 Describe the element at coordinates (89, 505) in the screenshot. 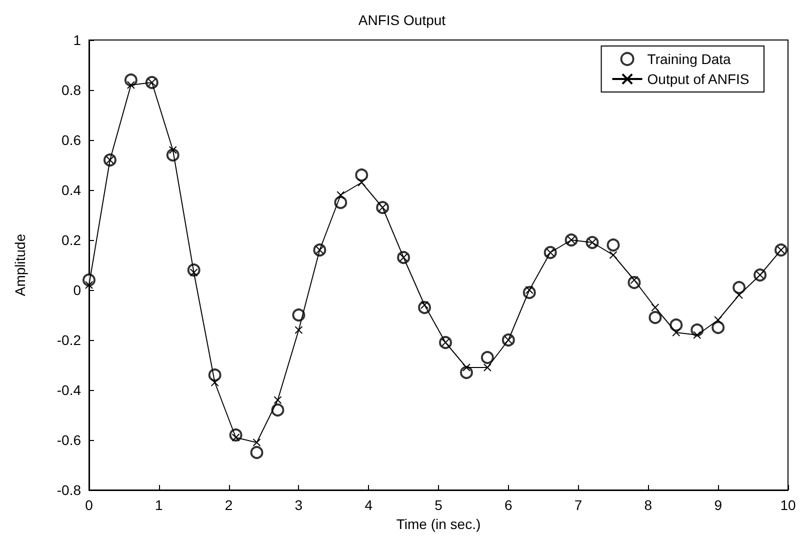

I see `x-tick-label: 0` at that location.